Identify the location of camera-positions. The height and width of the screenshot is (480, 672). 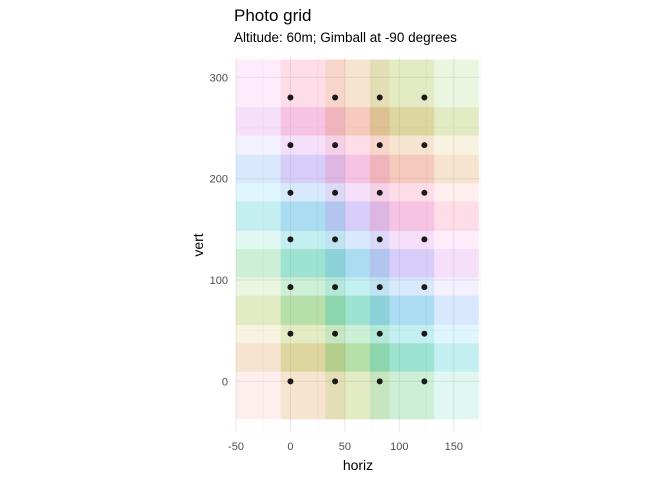
(357, 239).